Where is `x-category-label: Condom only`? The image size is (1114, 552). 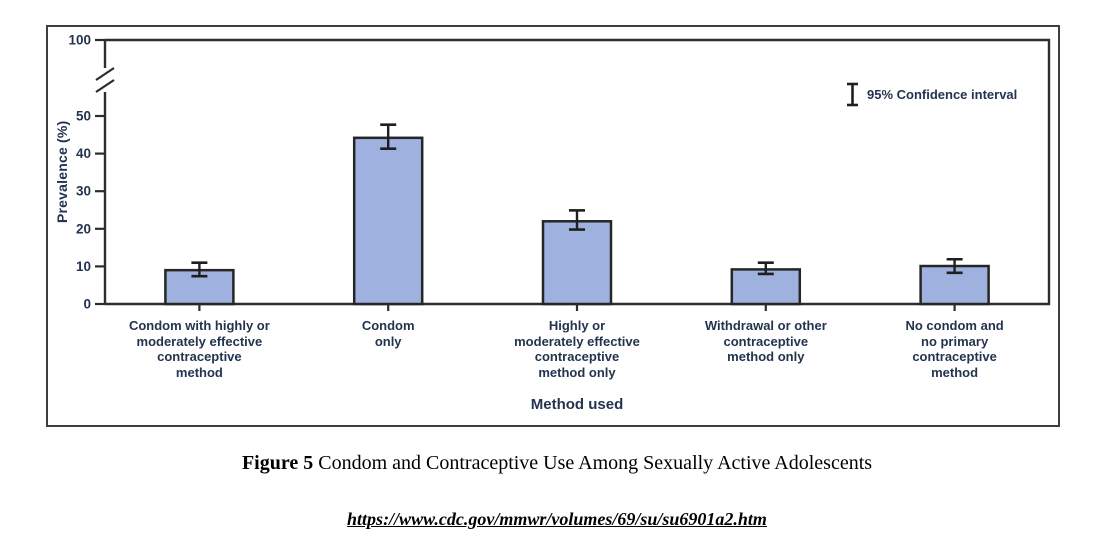
x-category-label: Condom only is located at coordinates (388, 333).